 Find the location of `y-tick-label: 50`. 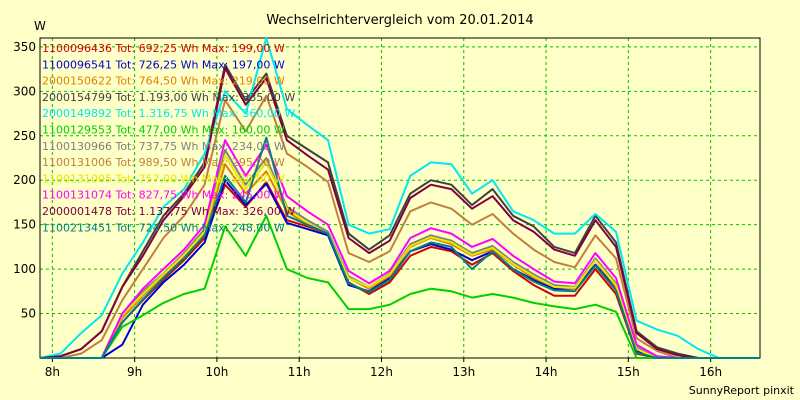

y-tick-label: 50 is located at coordinates (28, 314).